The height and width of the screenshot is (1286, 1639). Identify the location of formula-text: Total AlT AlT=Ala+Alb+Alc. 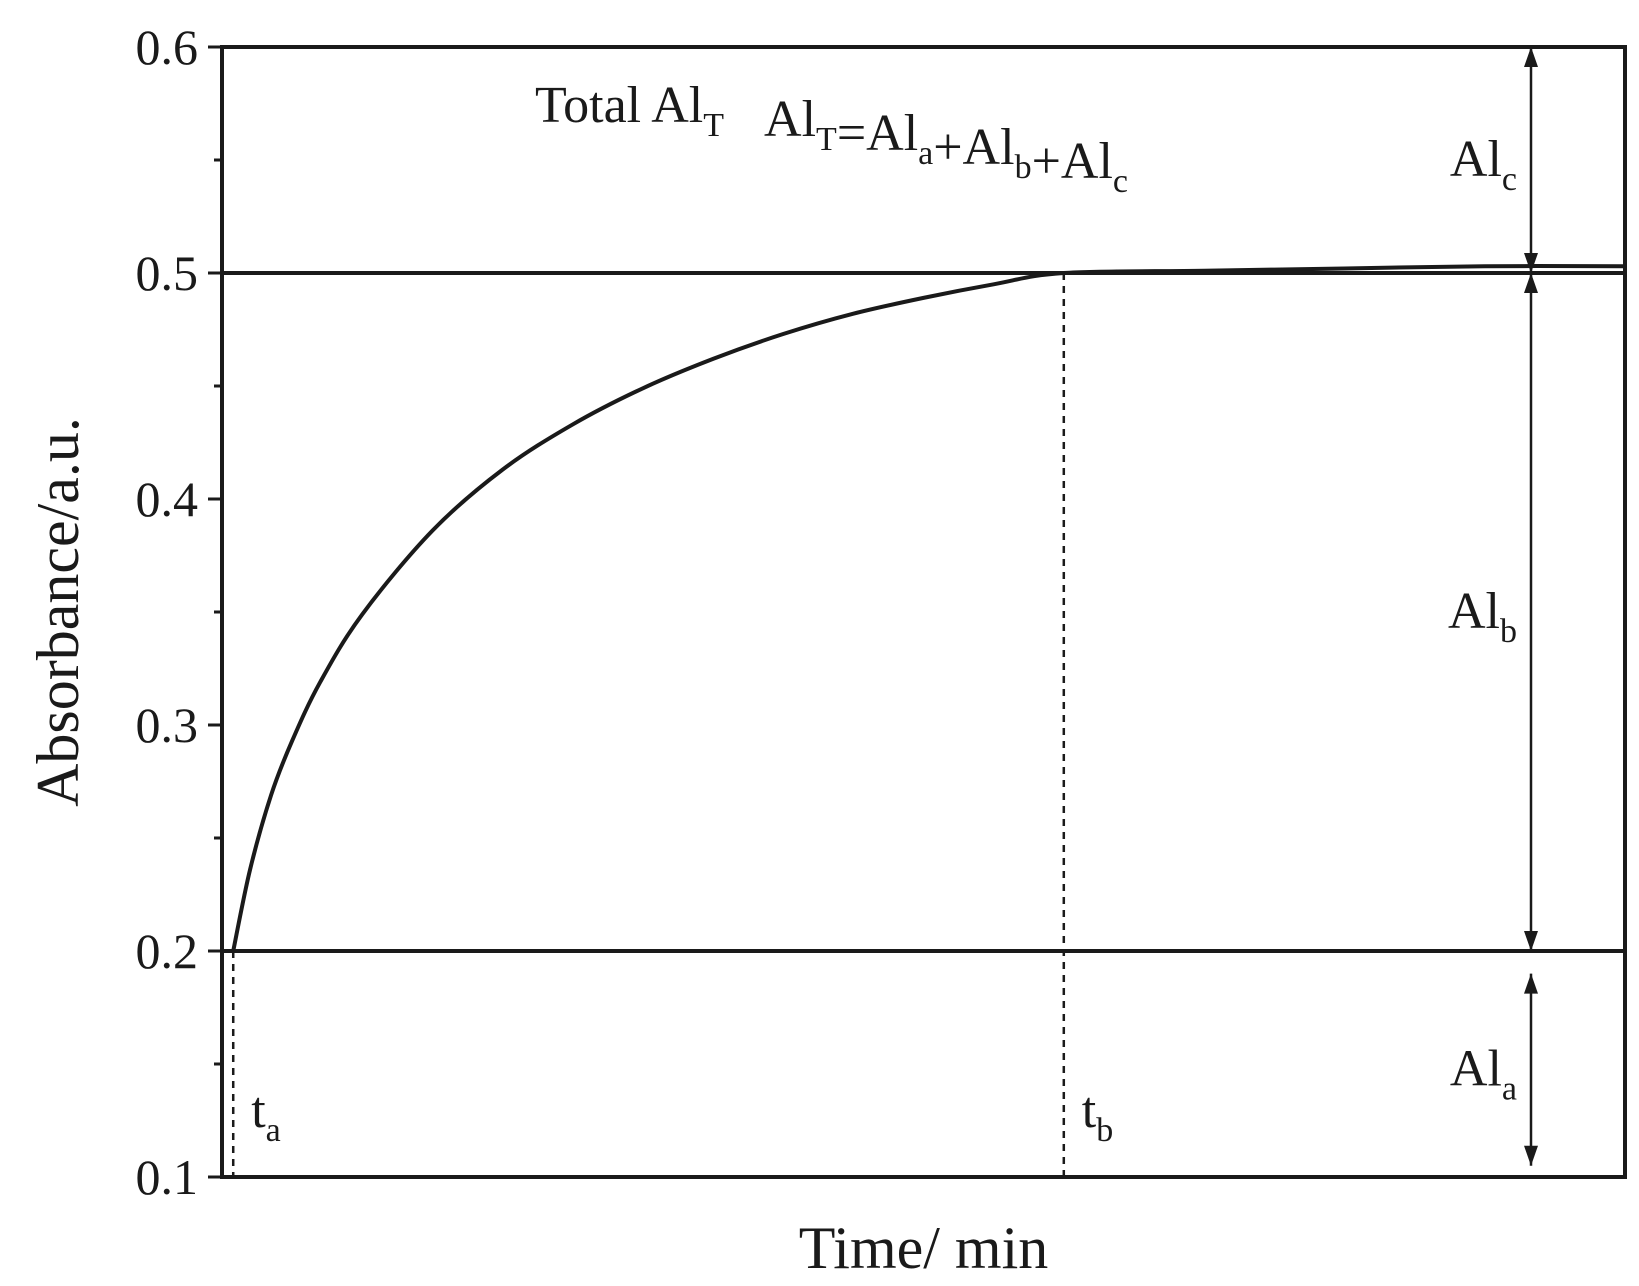
(831, 138).